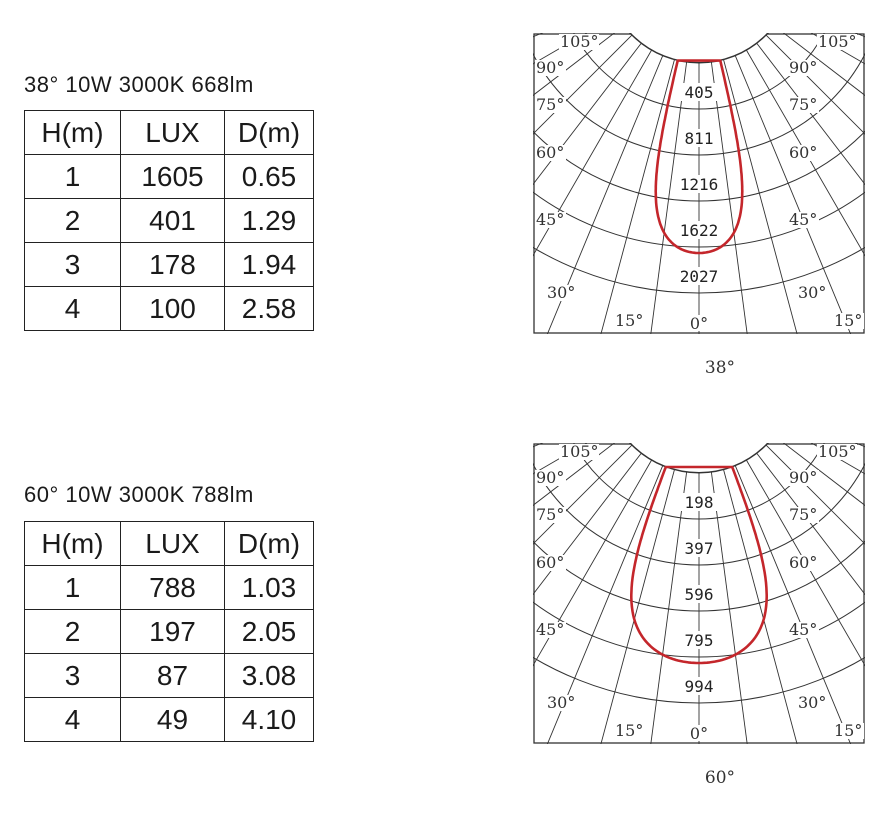 The image size is (891, 813). What do you see at coordinates (699, 48) in the screenshot?
I see `center-disc` at bounding box center [699, 48].